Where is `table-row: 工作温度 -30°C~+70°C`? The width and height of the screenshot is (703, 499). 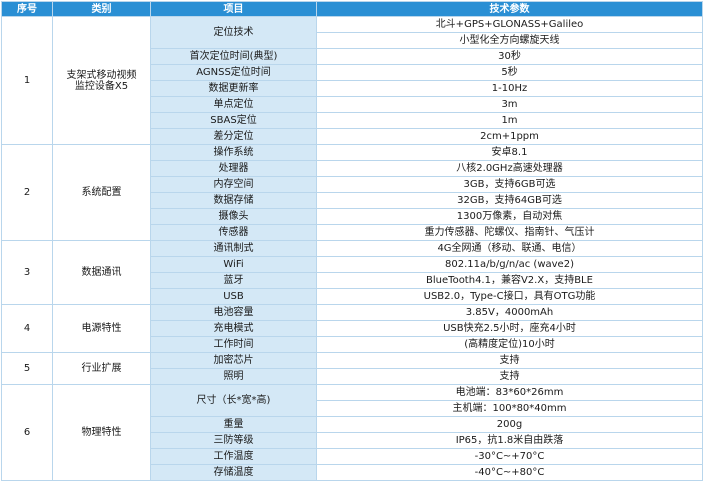 table-row: 工作温度 -30°C~+70°C is located at coordinates (352, 456).